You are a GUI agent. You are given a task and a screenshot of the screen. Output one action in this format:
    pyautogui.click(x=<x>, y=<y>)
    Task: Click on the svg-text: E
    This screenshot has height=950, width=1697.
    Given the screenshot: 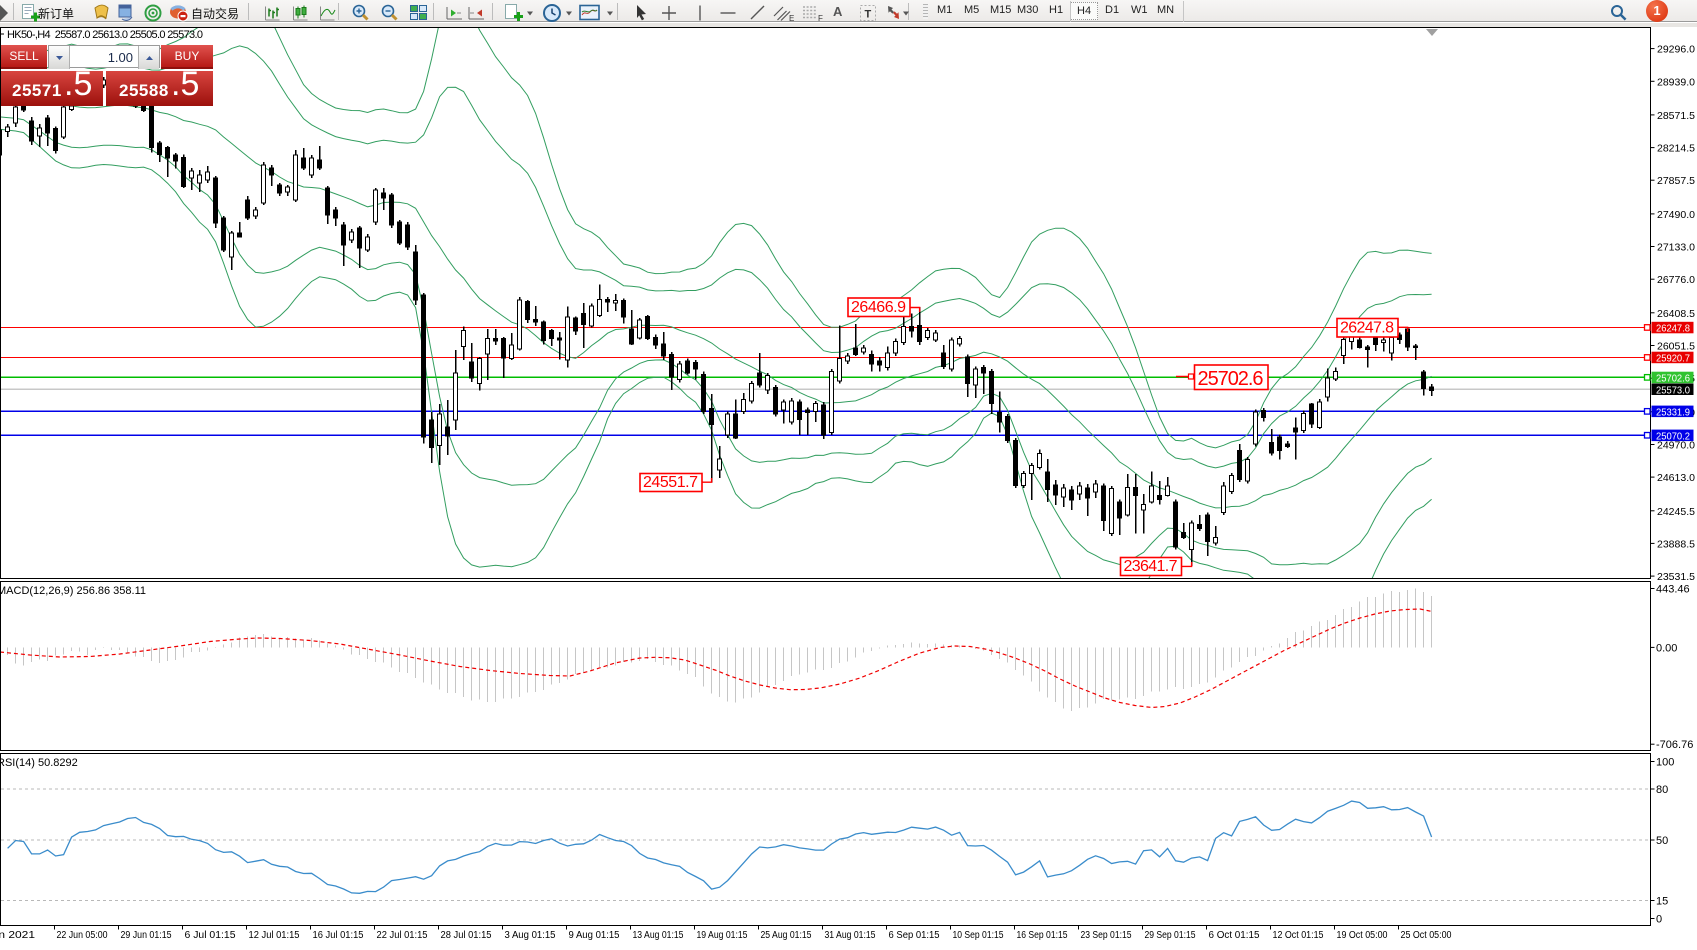 What is the action you would take?
    pyautogui.click(x=791, y=18)
    